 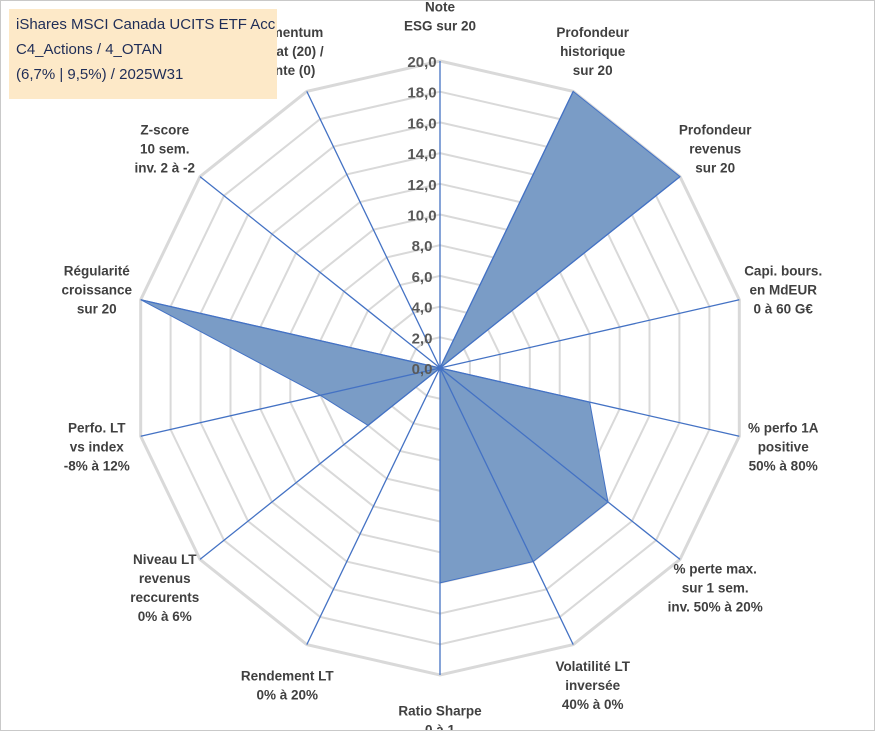 What do you see at coordinates (783, 446) in the screenshot?
I see `axis-label: % perfo 1A positive 50% à 80%` at bounding box center [783, 446].